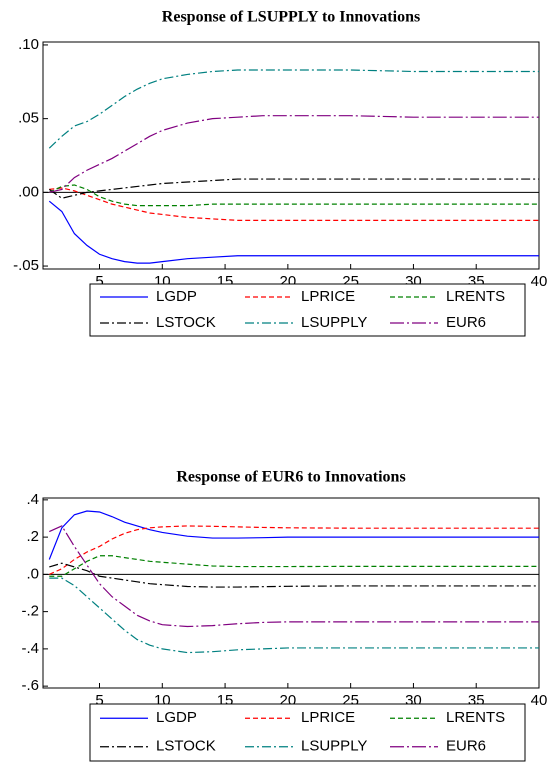  Describe the element at coordinates (28, 44) in the screenshot. I see `y-tick-label: .10` at that location.